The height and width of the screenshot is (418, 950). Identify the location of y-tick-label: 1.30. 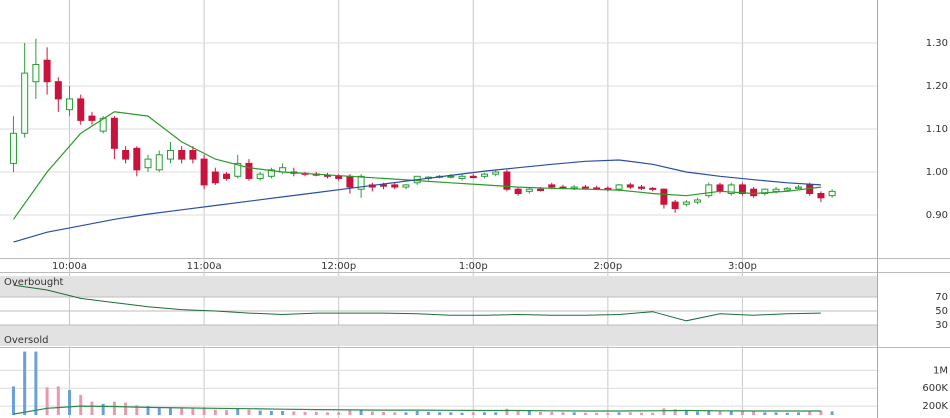
(937, 43).